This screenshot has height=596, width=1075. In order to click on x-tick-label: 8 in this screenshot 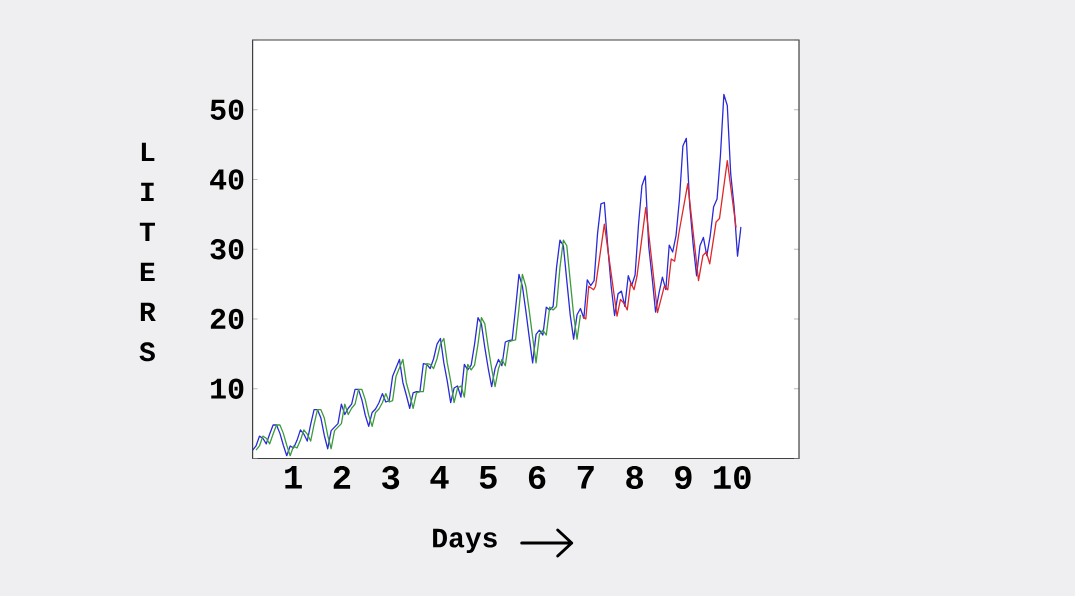, I will do `click(634, 478)`.